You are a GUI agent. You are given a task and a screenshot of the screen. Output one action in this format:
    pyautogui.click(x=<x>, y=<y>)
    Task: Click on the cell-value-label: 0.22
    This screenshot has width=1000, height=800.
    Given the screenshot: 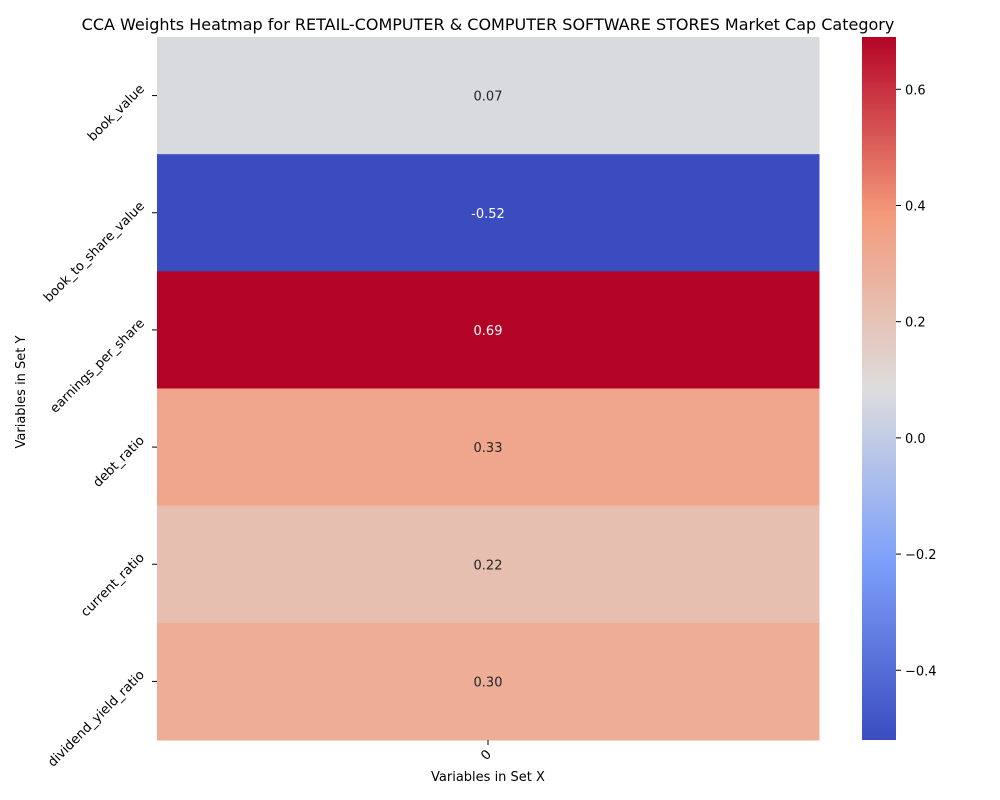 What is the action you would take?
    pyautogui.click(x=488, y=565)
    